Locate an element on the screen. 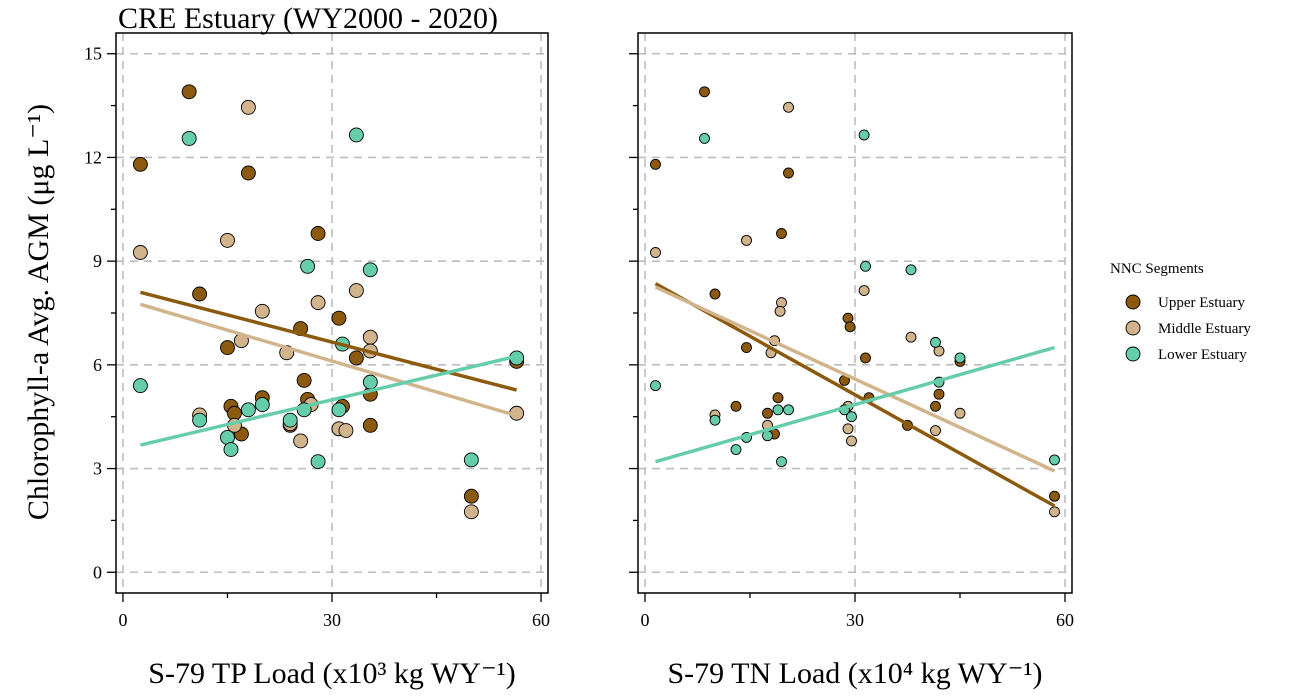 The image size is (1300, 700). y-tick-label: 9 is located at coordinates (97, 261).